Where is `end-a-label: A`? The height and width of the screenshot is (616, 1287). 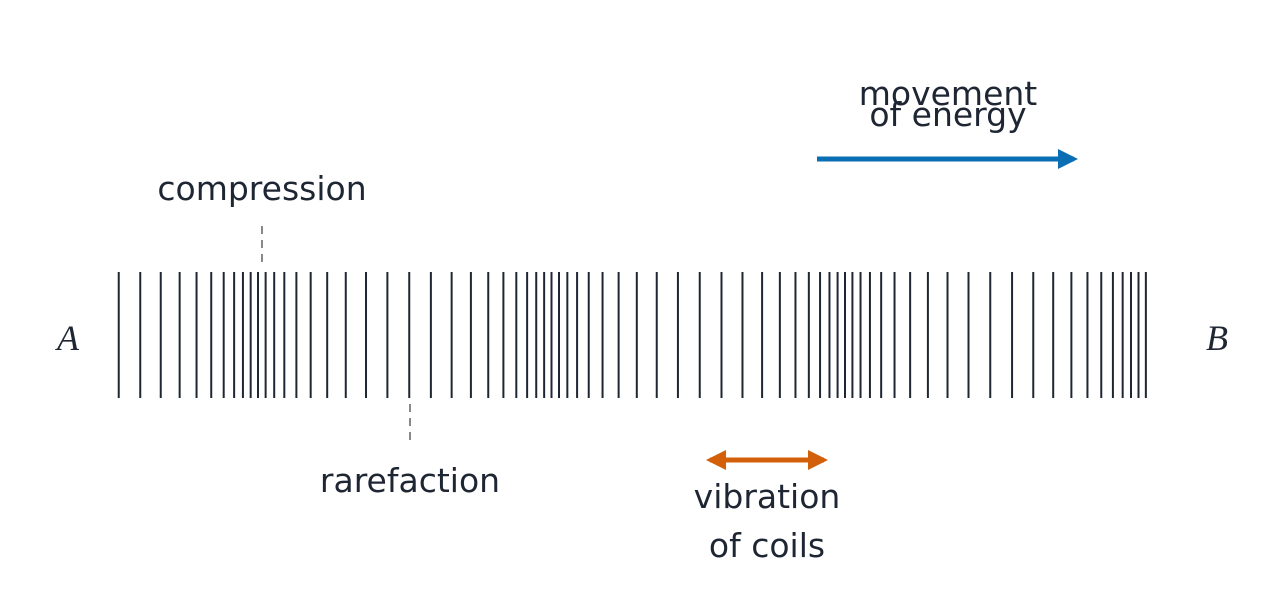
end-a-label: A is located at coordinates (67, 338).